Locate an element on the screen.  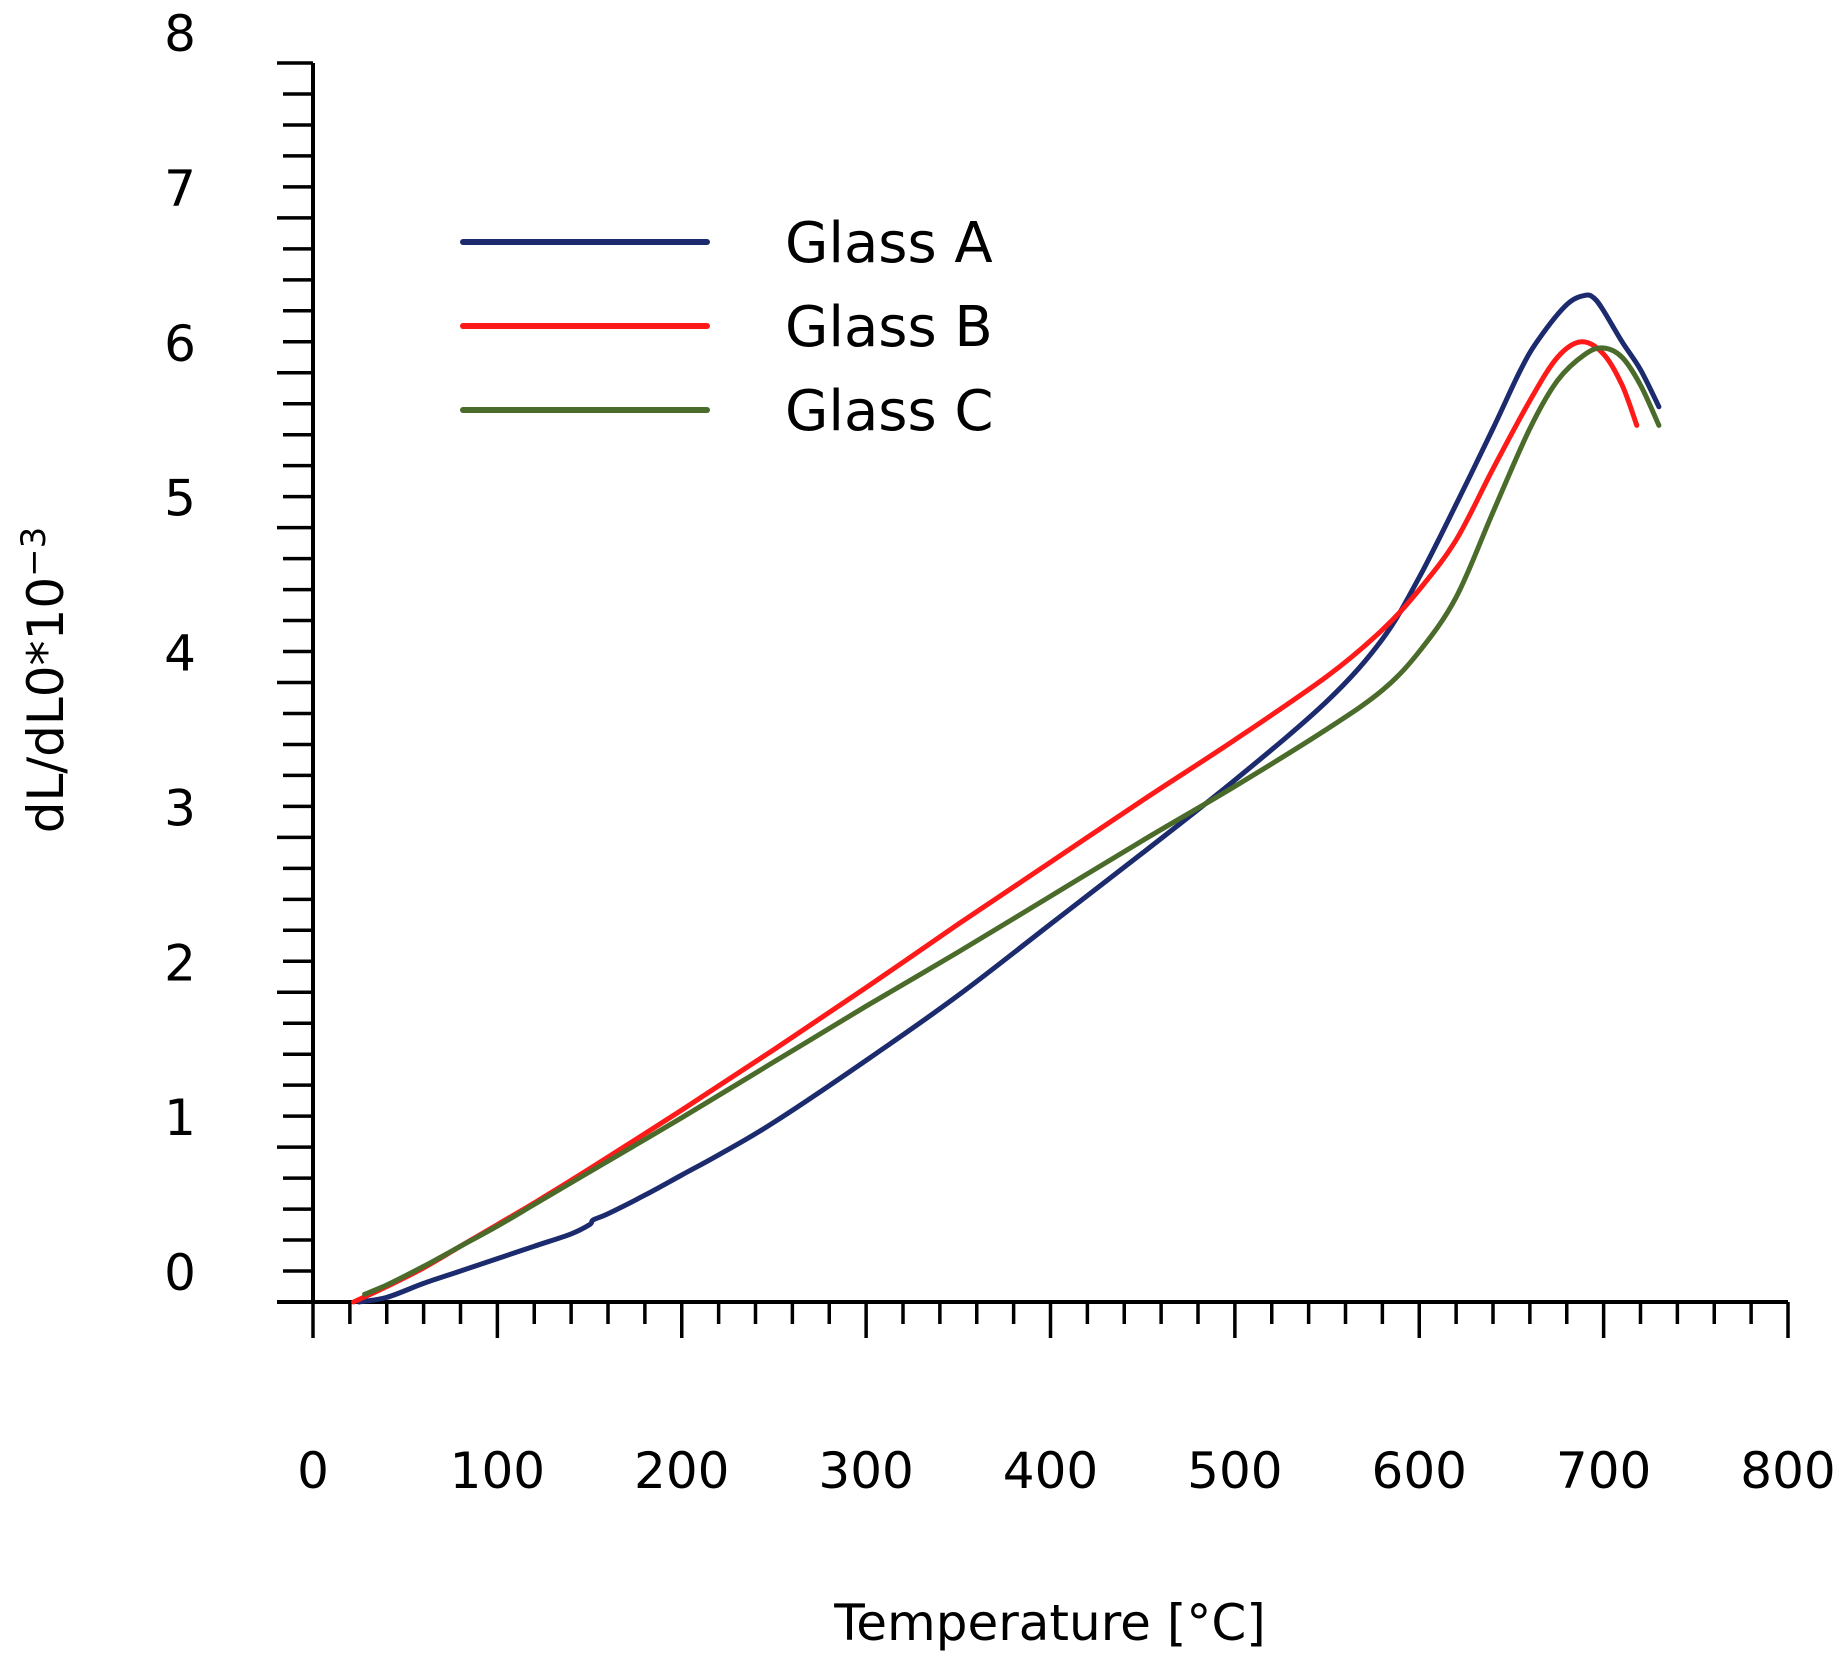
legend-label-glass-c: Glass C is located at coordinates (889, 411).